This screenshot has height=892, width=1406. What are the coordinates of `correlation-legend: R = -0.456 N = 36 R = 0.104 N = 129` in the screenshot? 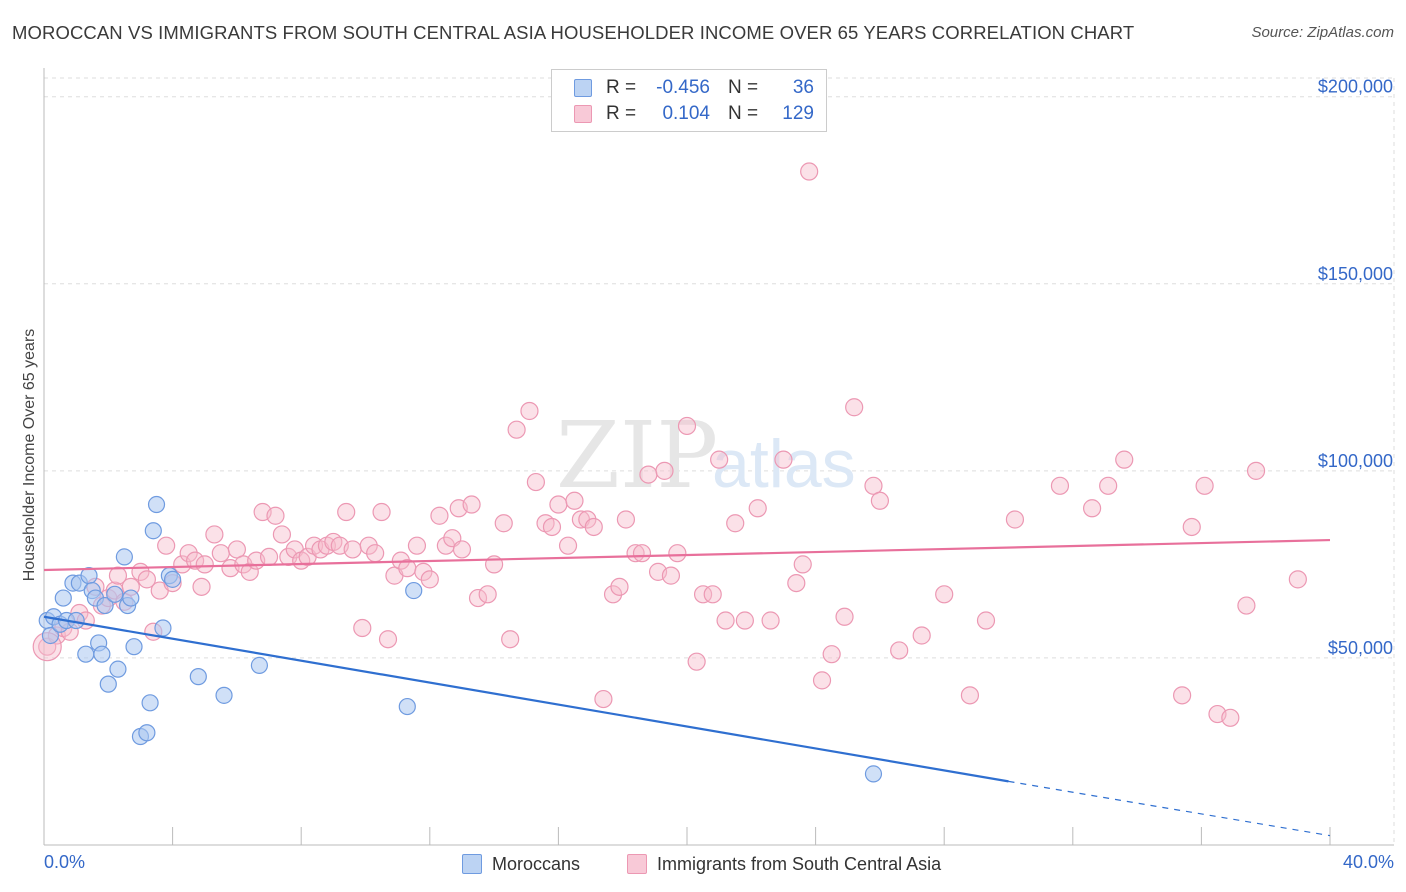 It's located at (689, 100).